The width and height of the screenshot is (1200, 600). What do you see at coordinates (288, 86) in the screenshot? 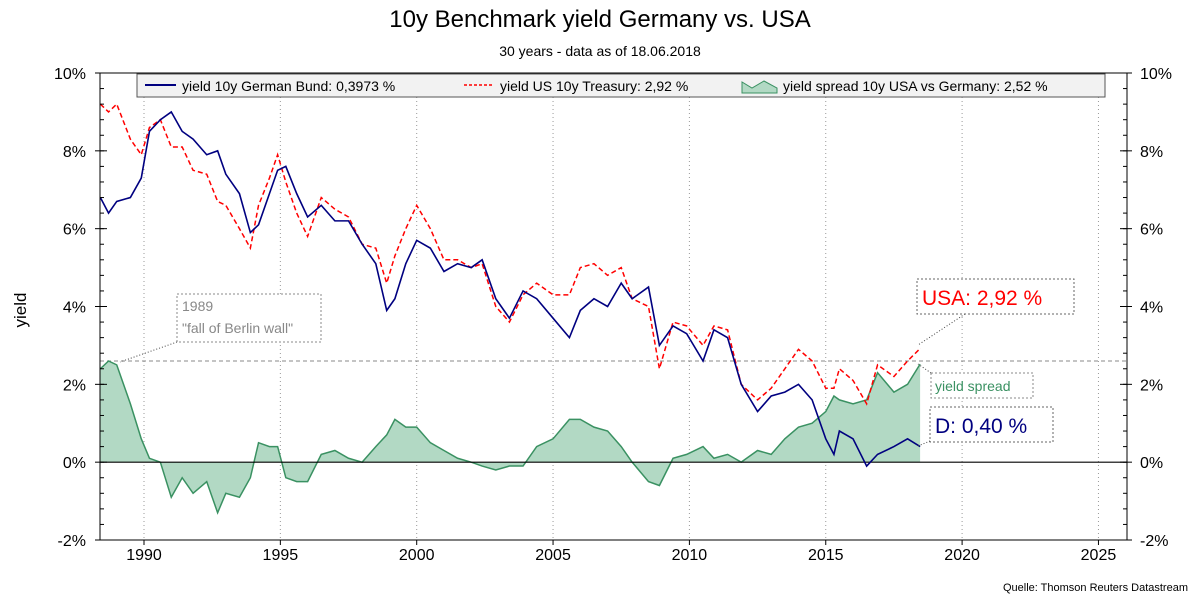
I see `legend-bund-label: yield 10y German Bund: 0,3973 %` at bounding box center [288, 86].